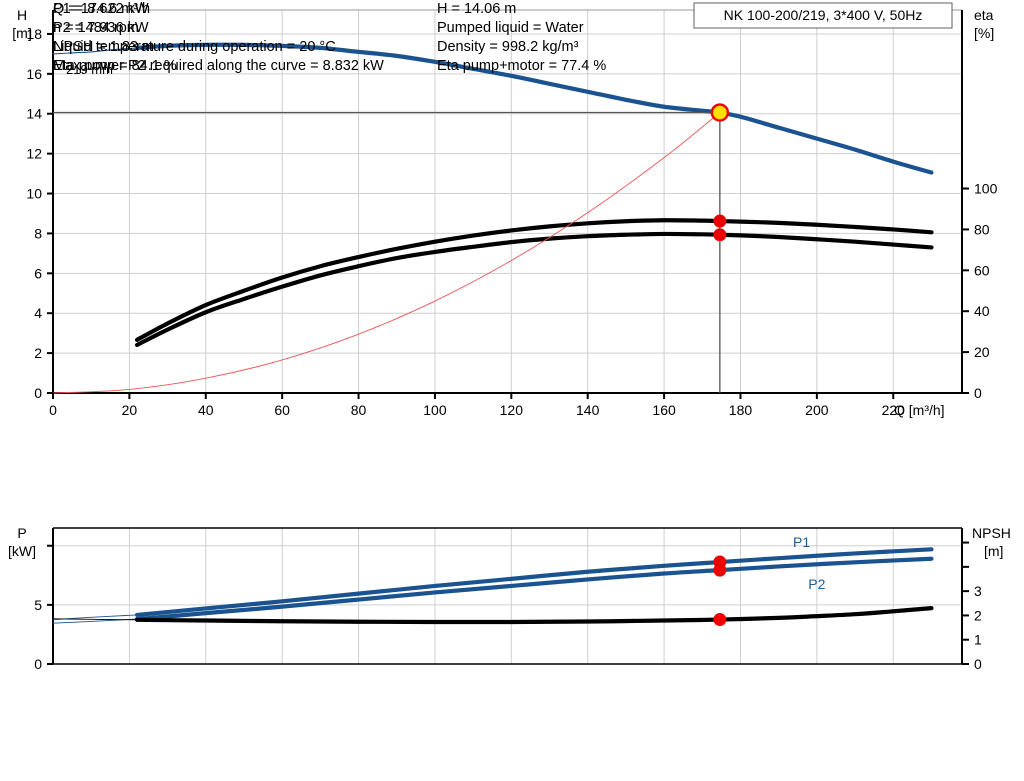 This screenshot has width=1024, height=781. Describe the element at coordinates (38, 664) in the screenshot. I see `bottom-y-left-tick-label-0: 0` at that location.